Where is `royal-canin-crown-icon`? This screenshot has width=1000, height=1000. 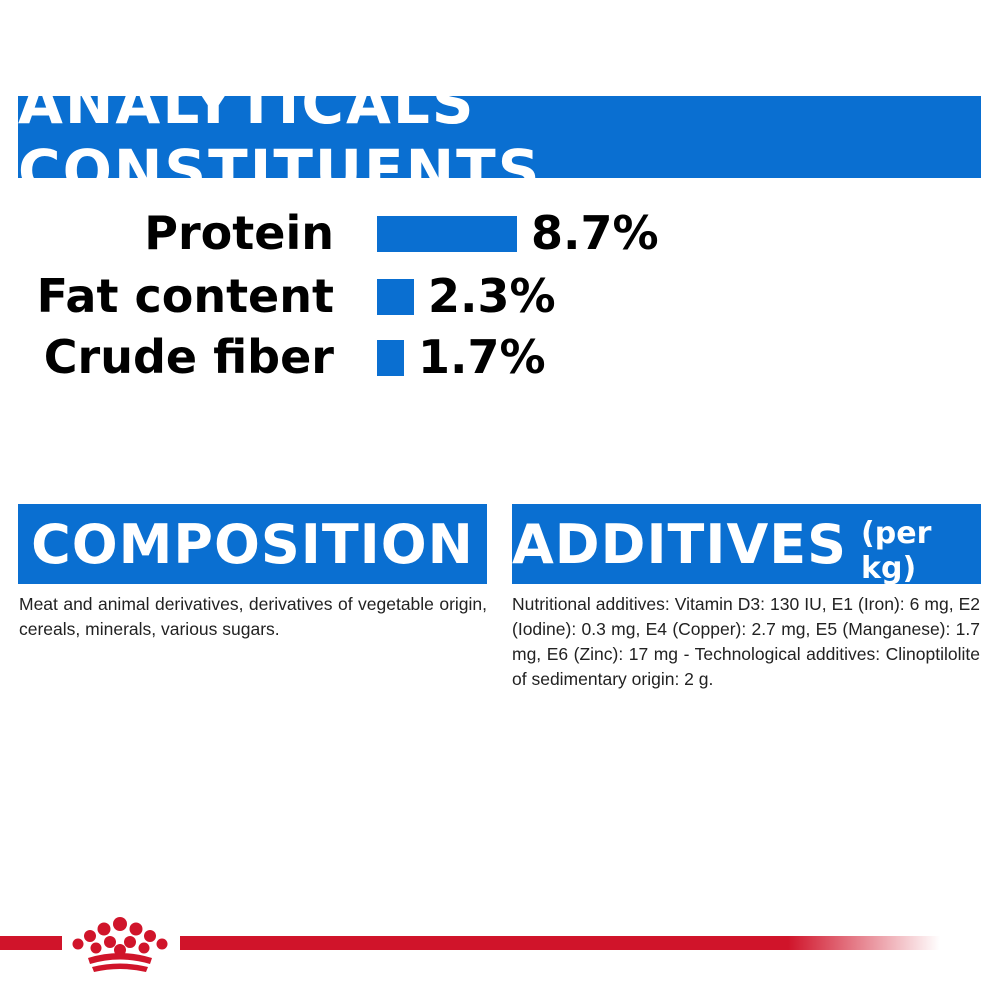 royal-canin-crown-icon is located at coordinates (120, 944).